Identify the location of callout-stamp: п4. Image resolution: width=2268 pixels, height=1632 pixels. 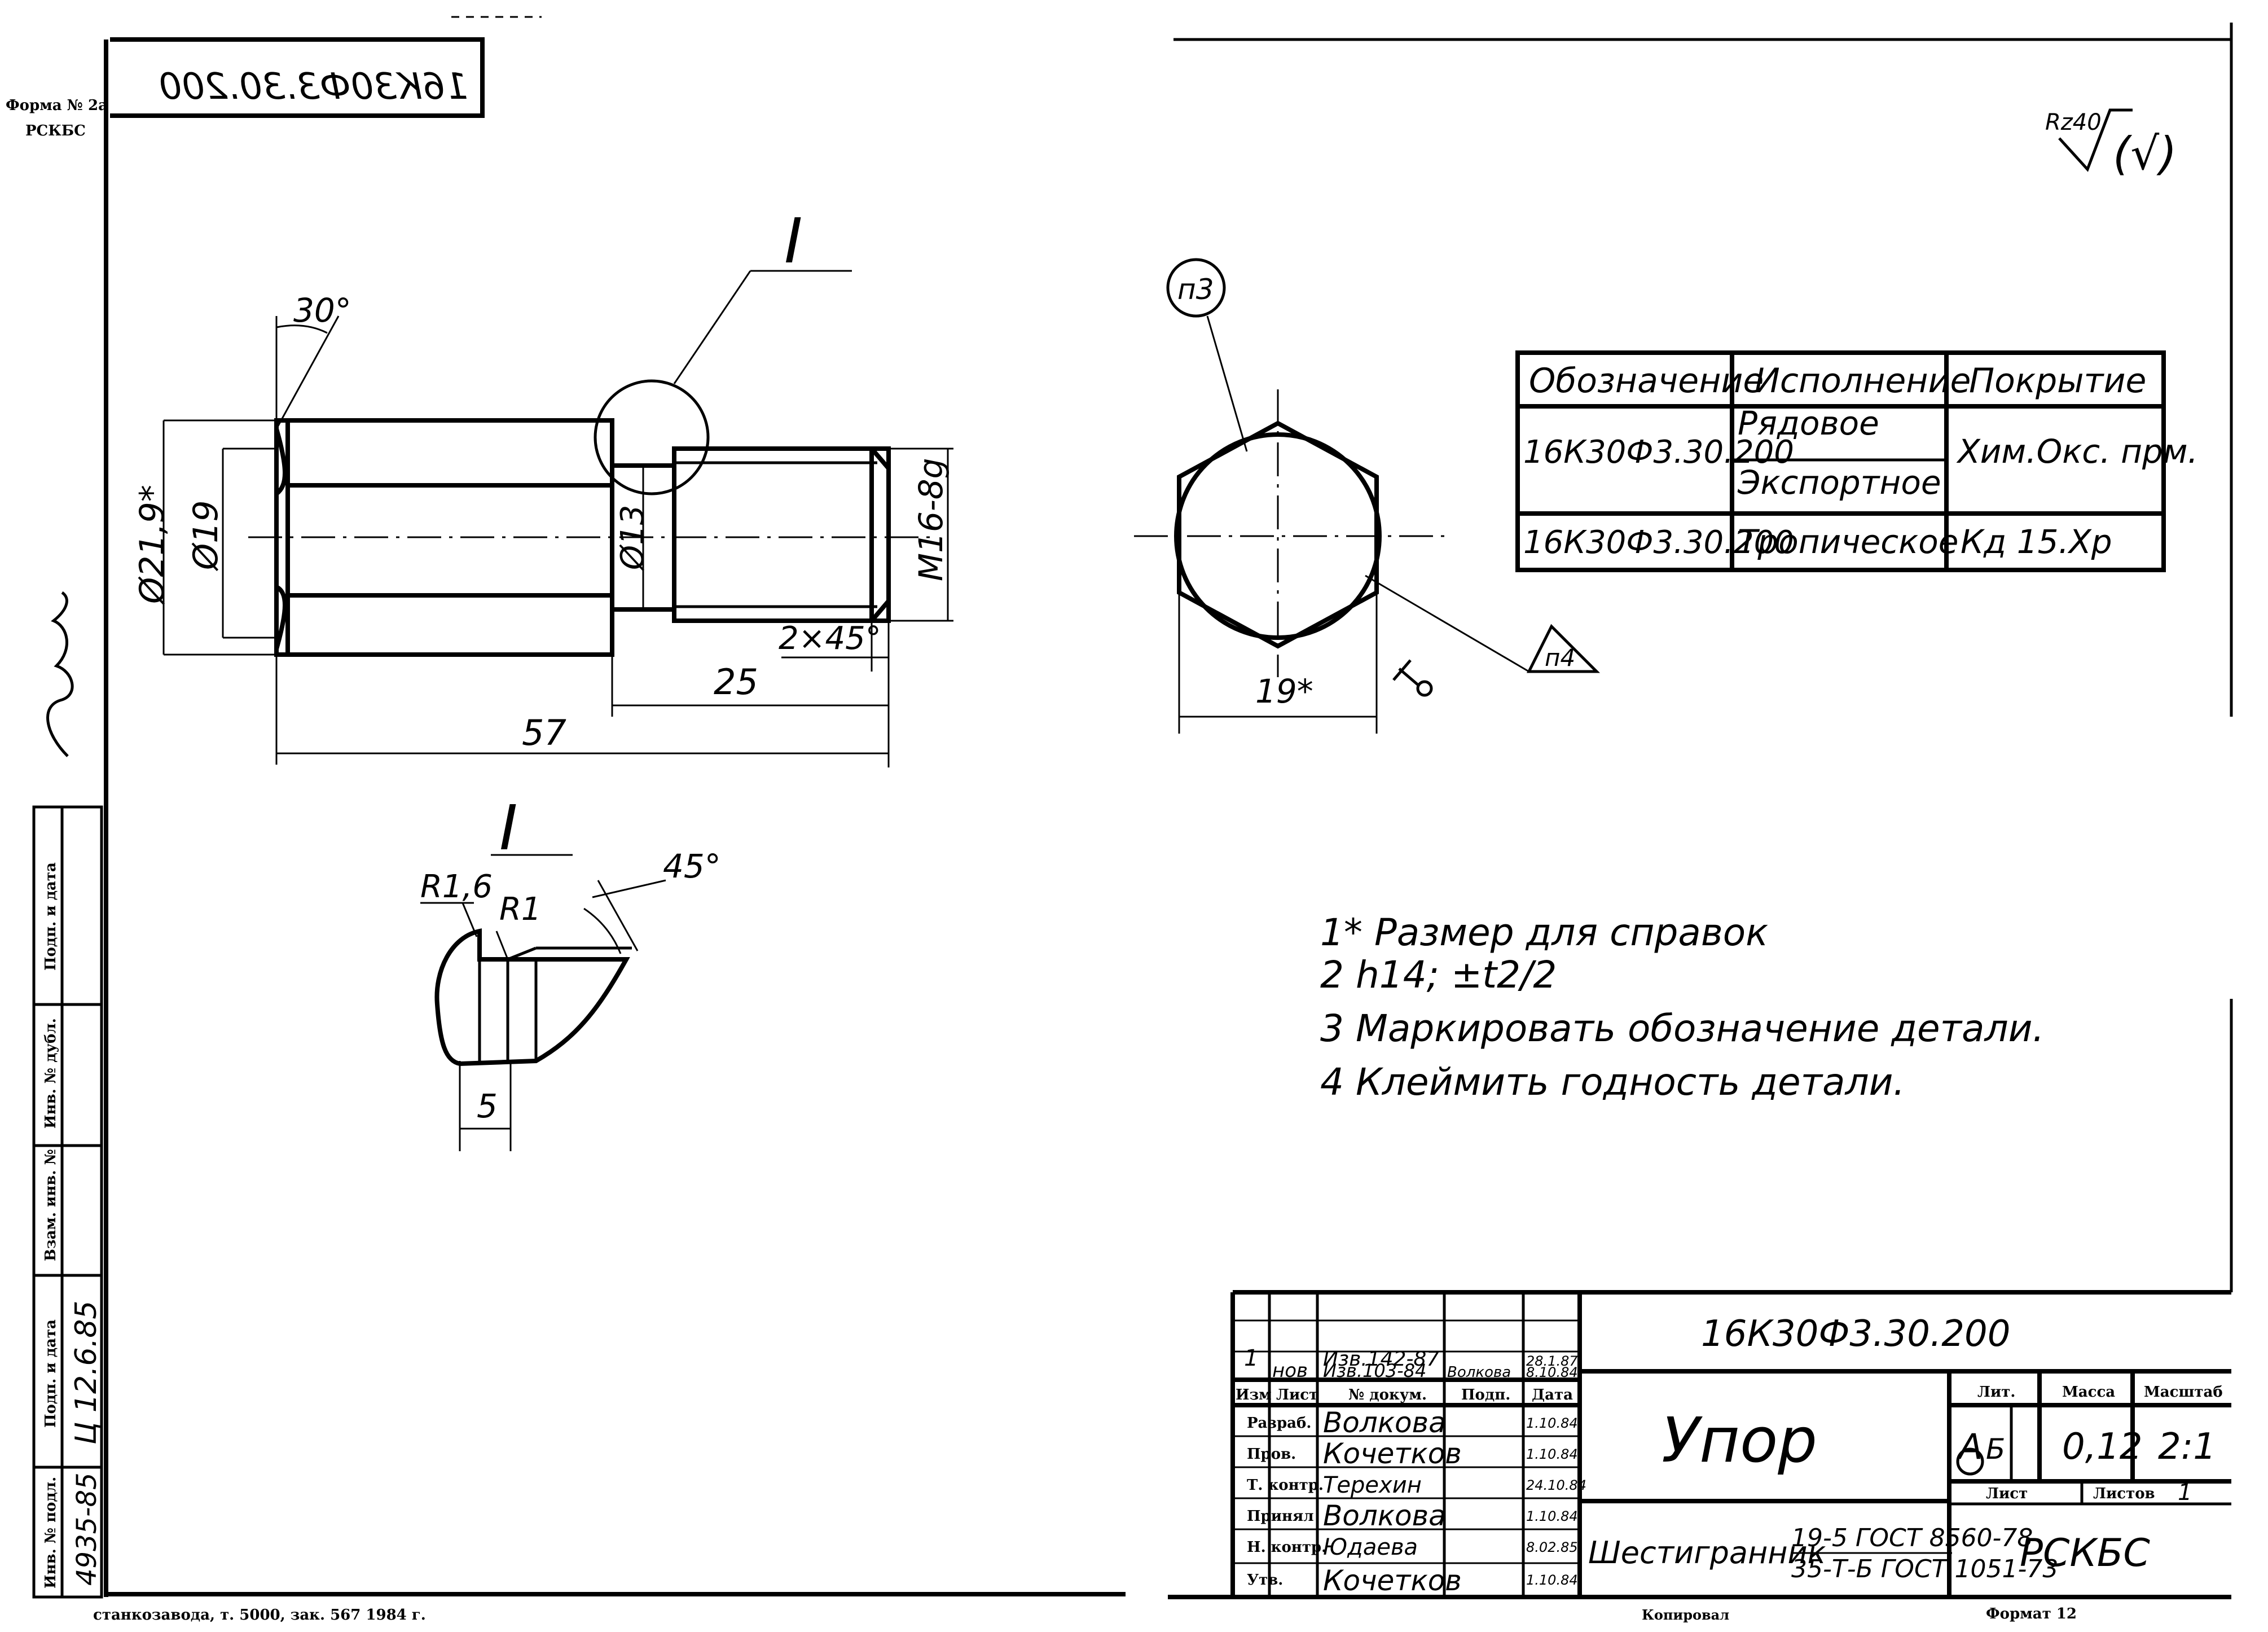
(1560, 658).